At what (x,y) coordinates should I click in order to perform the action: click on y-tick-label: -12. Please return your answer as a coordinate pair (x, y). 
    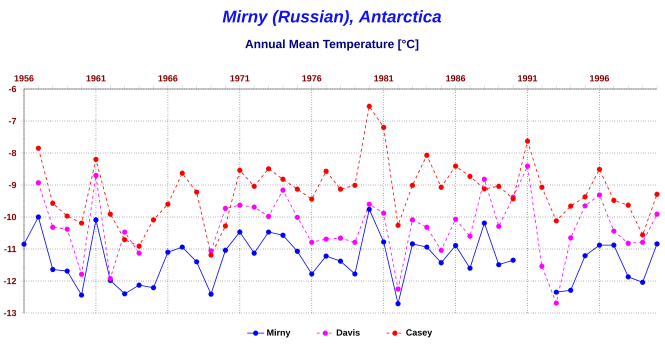
    Looking at the image, I should click on (10, 281).